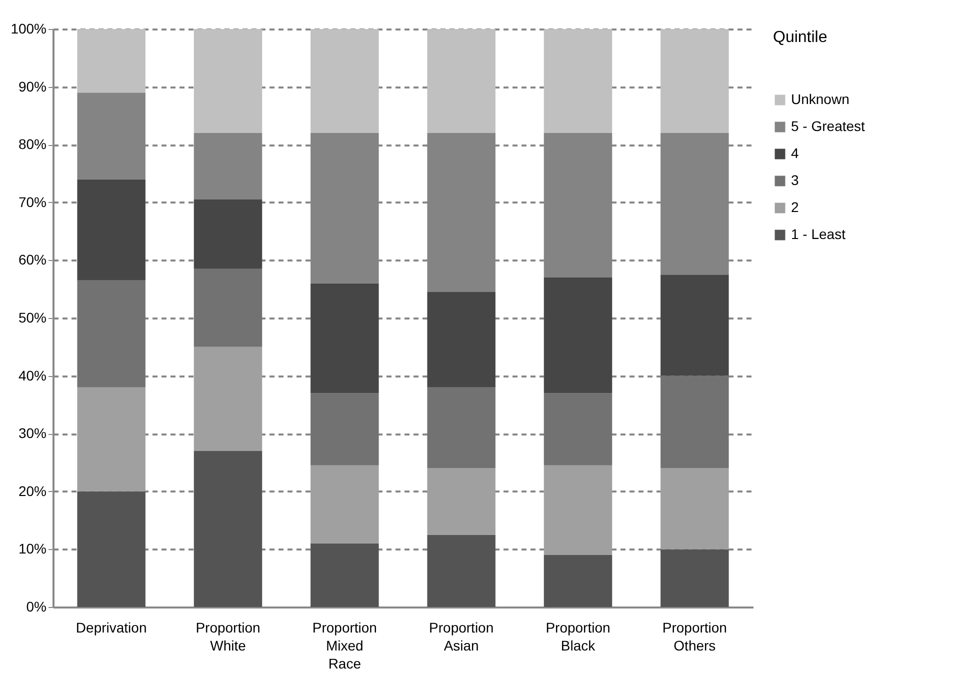 This screenshot has width=978, height=673. What do you see at coordinates (795, 207) in the screenshot?
I see `legend-label: 2` at bounding box center [795, 207].